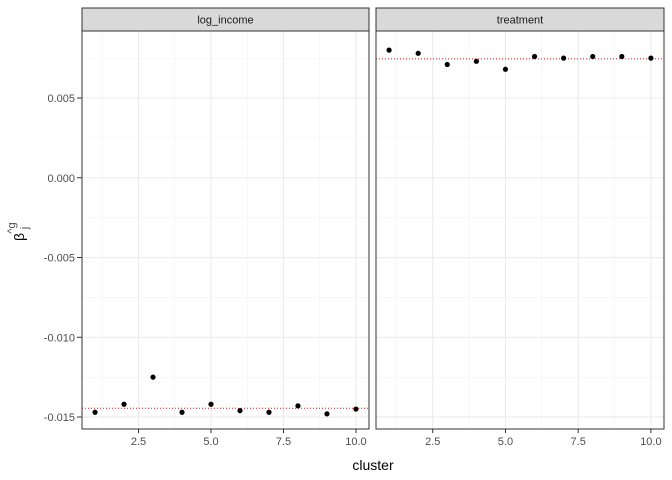 Image resolution: width=672 pixels, height=480 pixels. Describe the element at coordinates (373, 465) in the screenshot. I see `x-axis-title: cluster` at that location.